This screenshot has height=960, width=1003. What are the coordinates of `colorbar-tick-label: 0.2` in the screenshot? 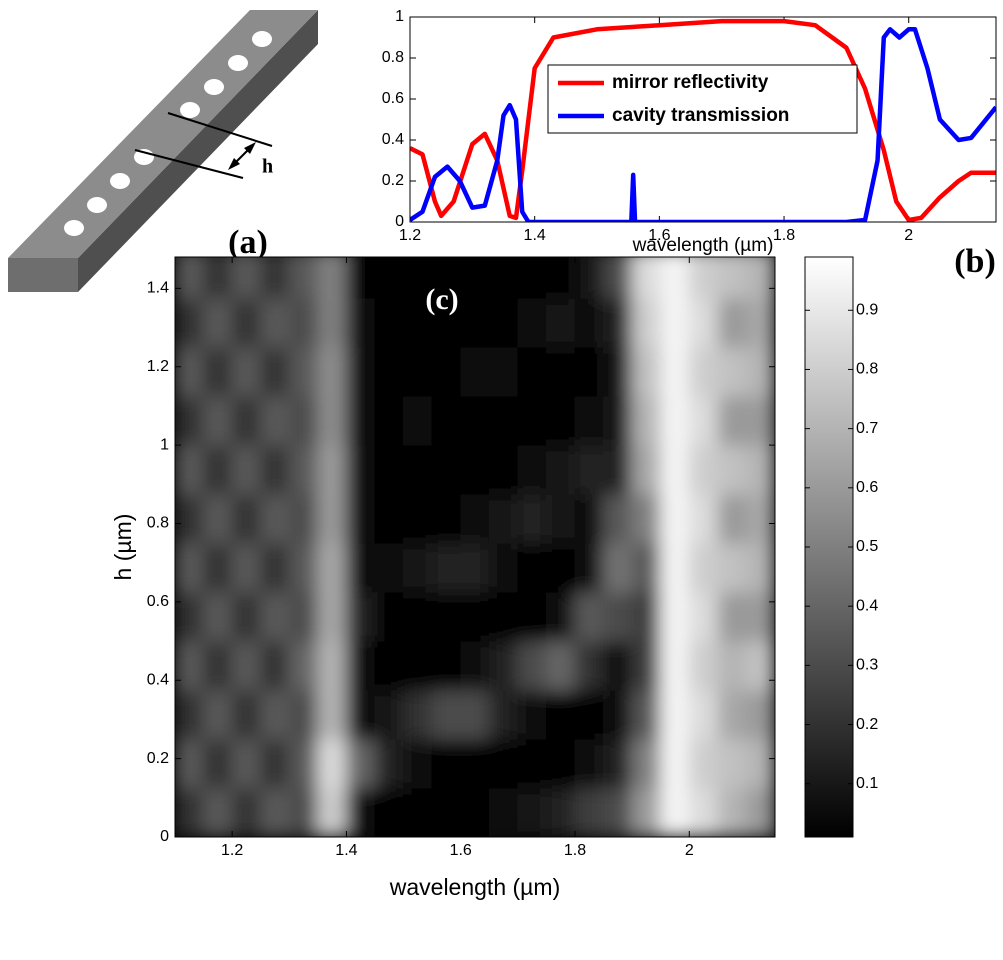 It's located at (867, 724).